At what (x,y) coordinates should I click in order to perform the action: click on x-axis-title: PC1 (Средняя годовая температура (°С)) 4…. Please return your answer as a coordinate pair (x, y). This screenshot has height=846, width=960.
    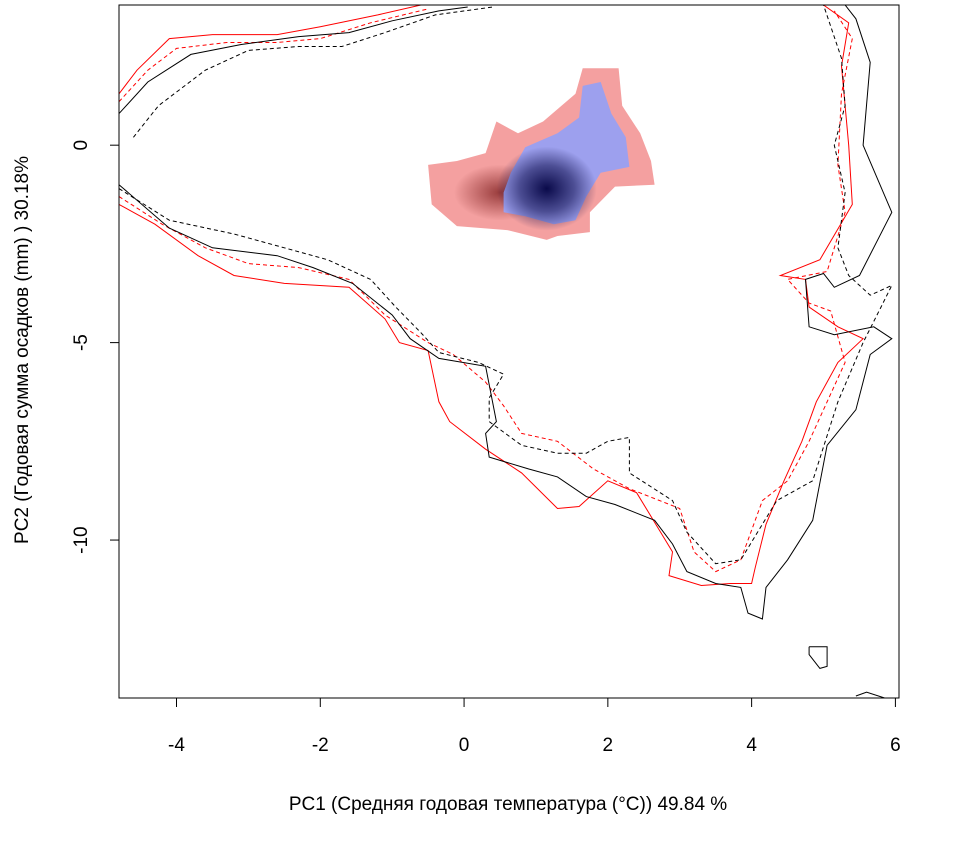
    Looking at the image, I should click on (508, 804).